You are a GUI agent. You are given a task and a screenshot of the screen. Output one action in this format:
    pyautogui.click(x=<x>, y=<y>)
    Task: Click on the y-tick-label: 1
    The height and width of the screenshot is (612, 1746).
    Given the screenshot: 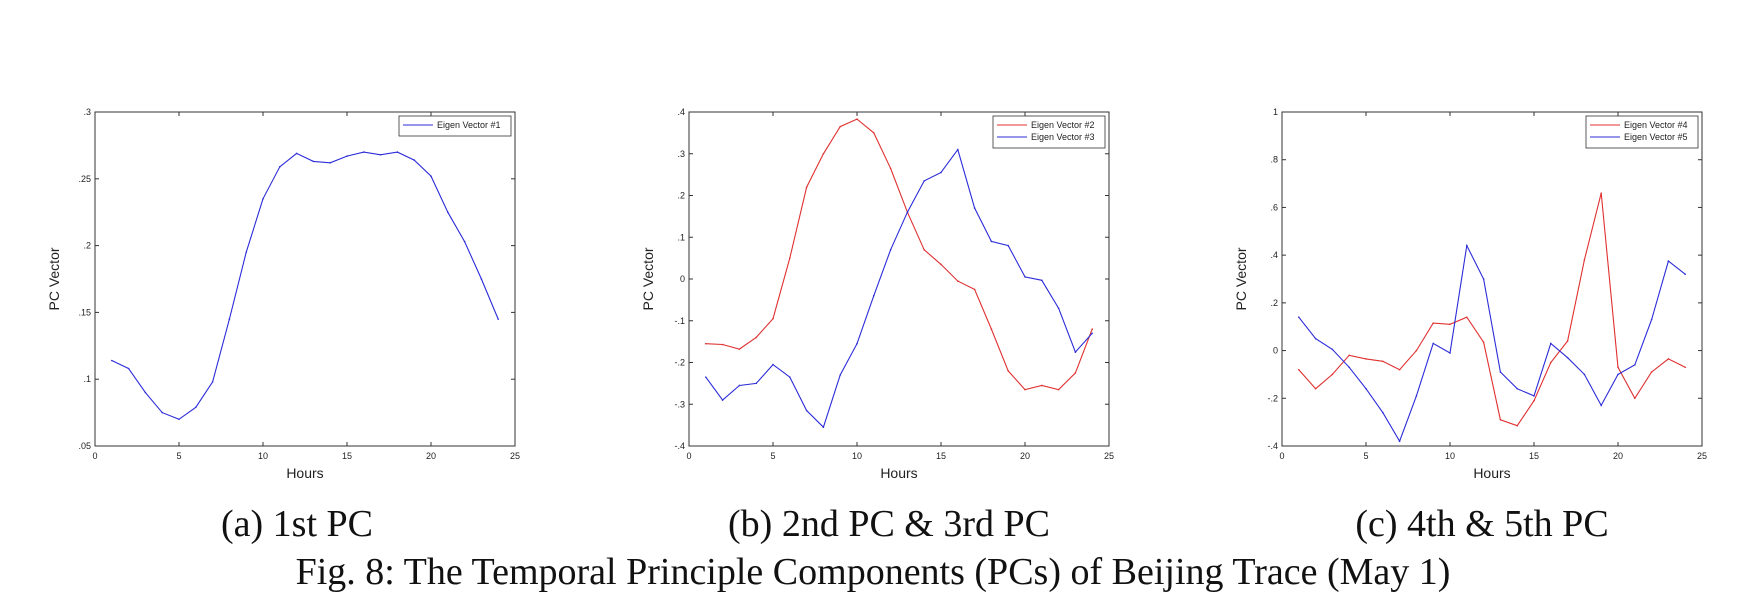 What is the action you would take?
    pyautogui.click(x=1275, y=112)
    